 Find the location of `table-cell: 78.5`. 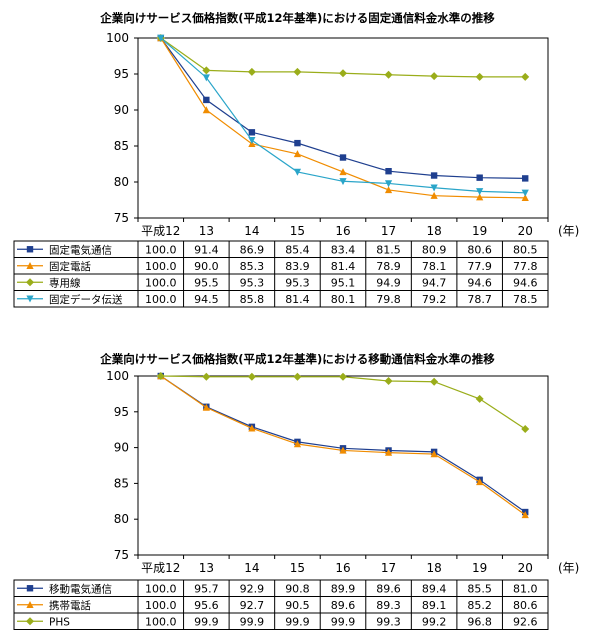

table-cell: 78.5 is located at coordinates (525, 299).